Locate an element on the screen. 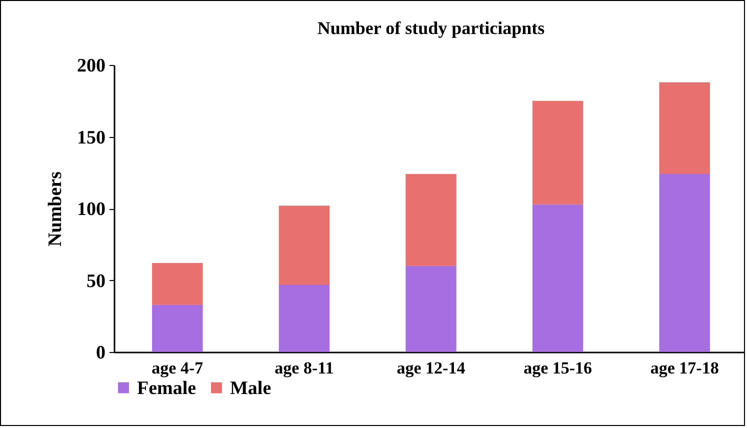 The height and width of the screenshot is (428, 747). legend-label: Female is located at coordinates (166, 388).